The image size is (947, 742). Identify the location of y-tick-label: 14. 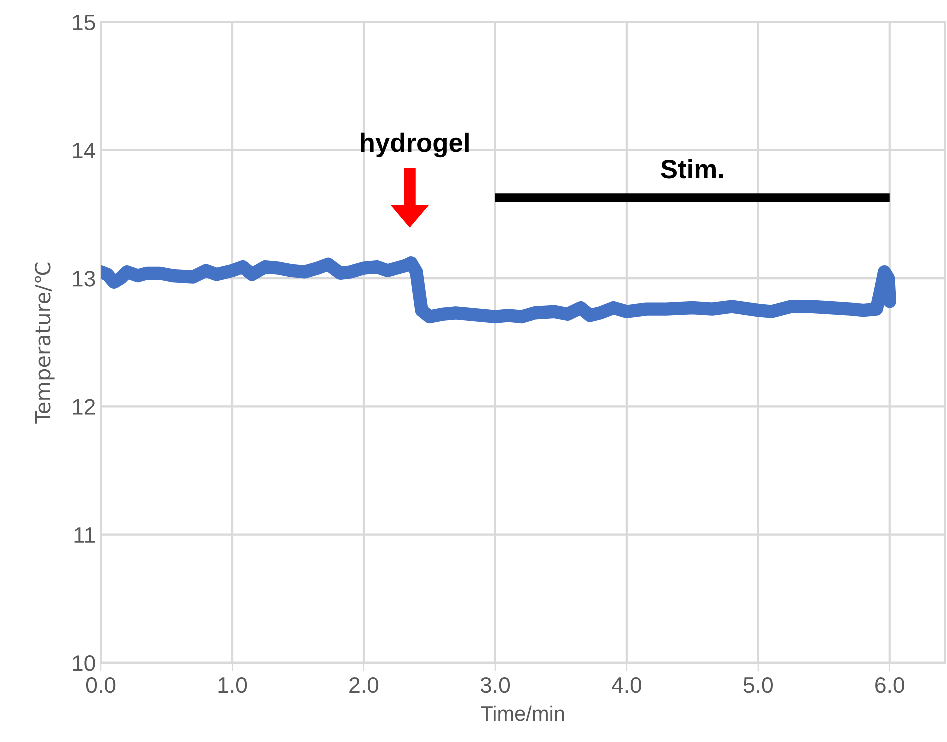
(84, 150).